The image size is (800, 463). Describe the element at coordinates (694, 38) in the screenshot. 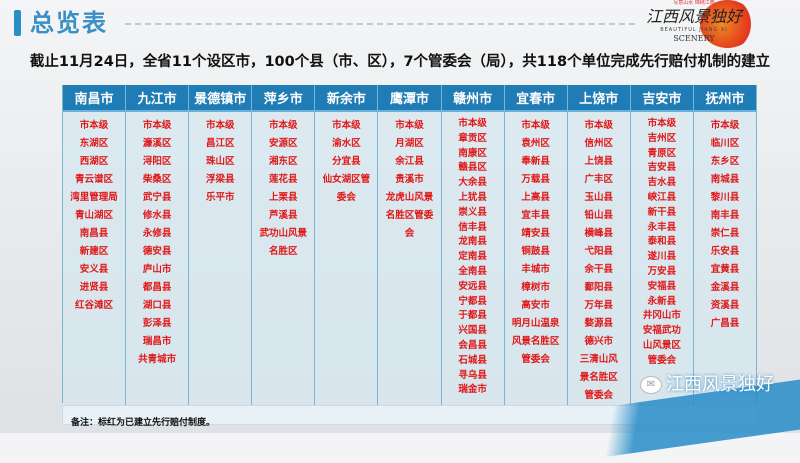

I see `logo-en-line2: SCENERY` at that location.